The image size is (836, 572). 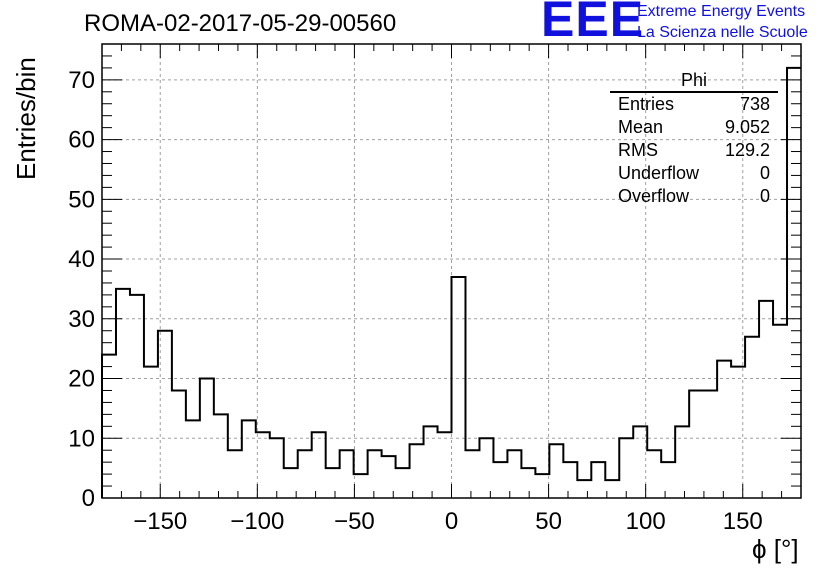 I want to click on stats-value: 738, so click(x=754, y=104).